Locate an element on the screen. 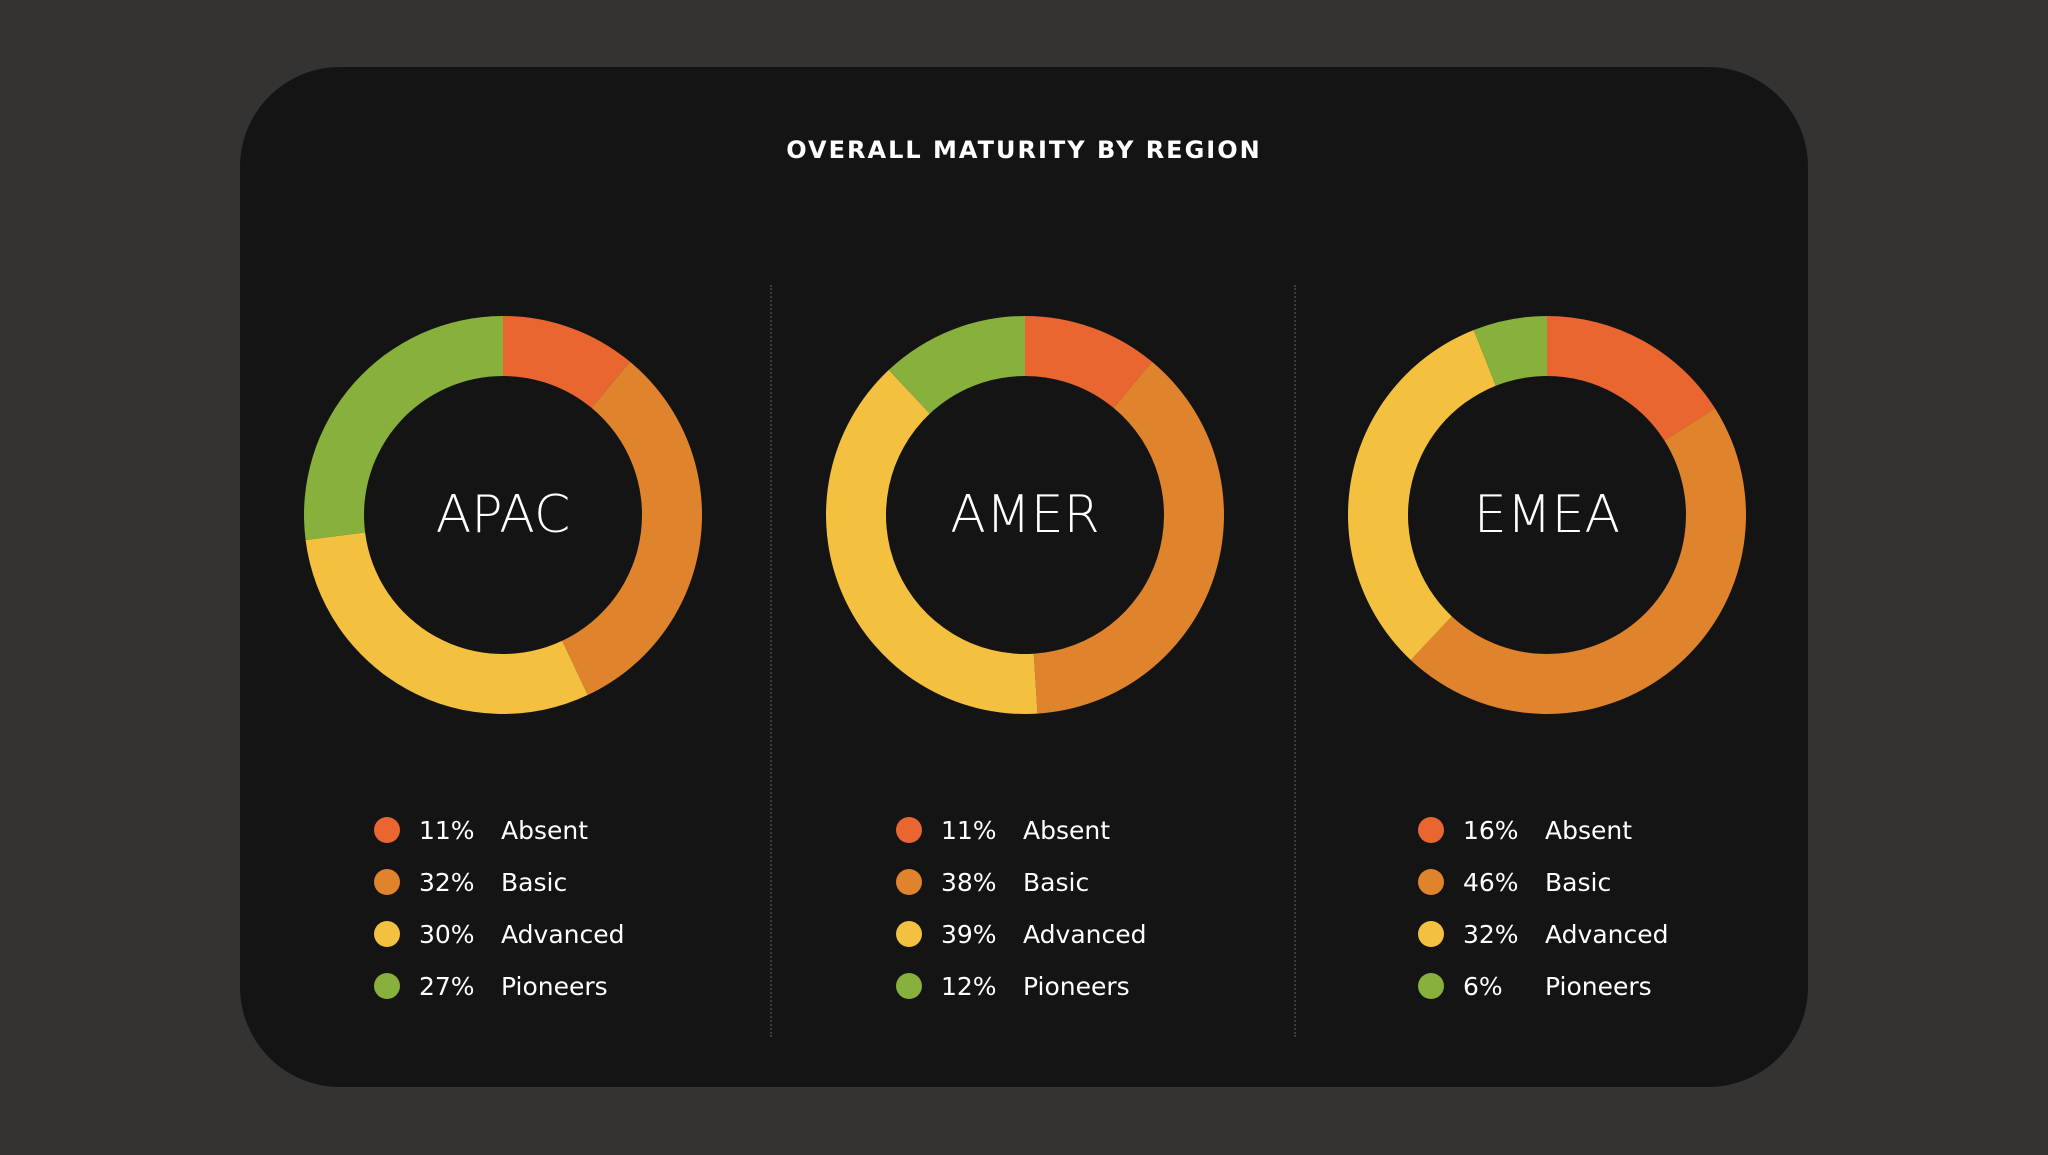 The height and width of the screenshot is (1155, 2048). legend-item-pioneers: 12% Pioneers is located at coordinates (1013, 986).